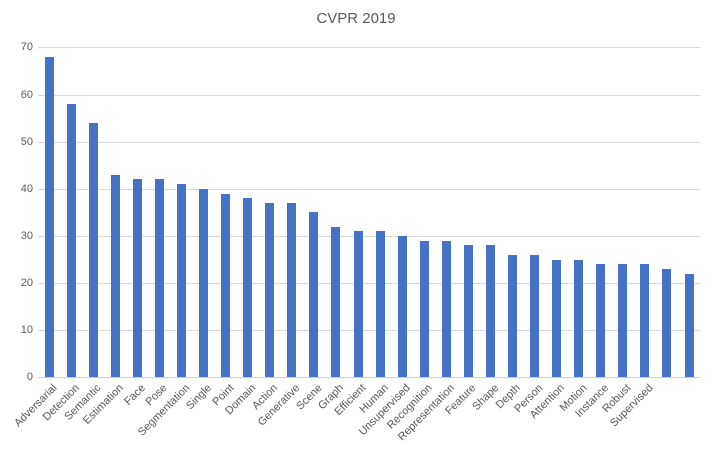 The width and height of the screenshot is (712, 453). What do you see at coordinates (557, 318) in the screenshot?
I see `bar-attention` at bounding box center [557, 318].